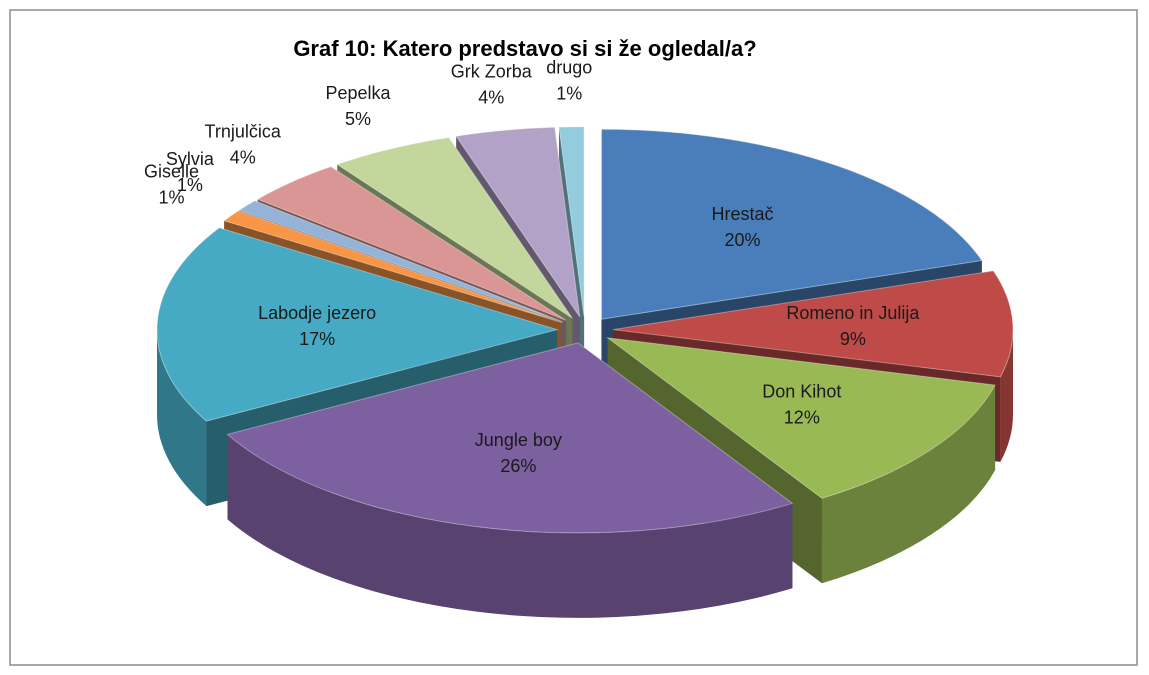 The image size is (1149, 675). Describe the element at coordinates (853, 339) in the screenshot. I see `value-label: 9%` at that location.